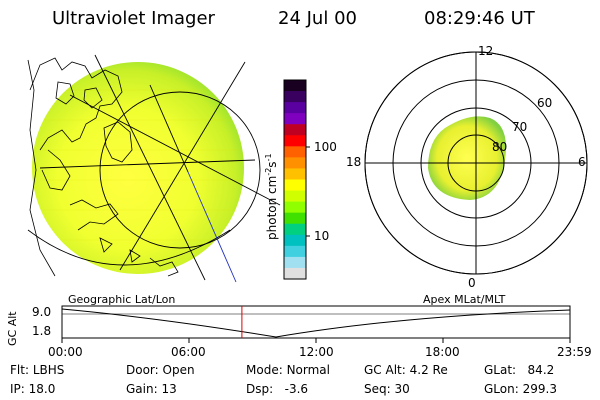  Describe the element at coordinates (574, 352) in the screenshot. I see `timeline-tick-4: 23:59` at that location.